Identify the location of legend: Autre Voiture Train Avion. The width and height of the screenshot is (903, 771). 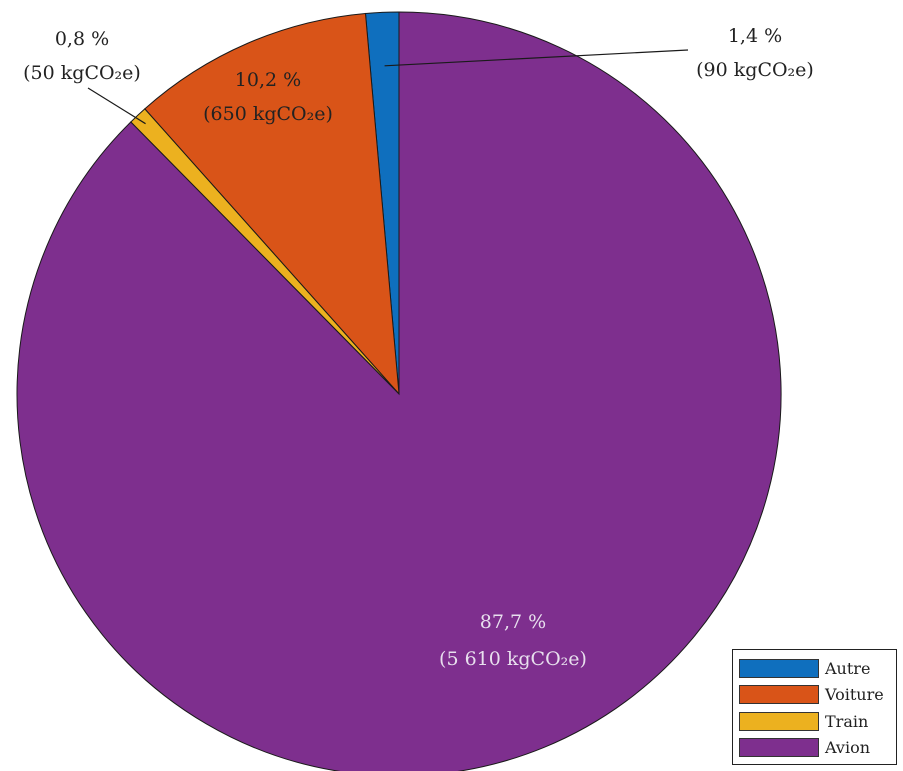
(814, 707).